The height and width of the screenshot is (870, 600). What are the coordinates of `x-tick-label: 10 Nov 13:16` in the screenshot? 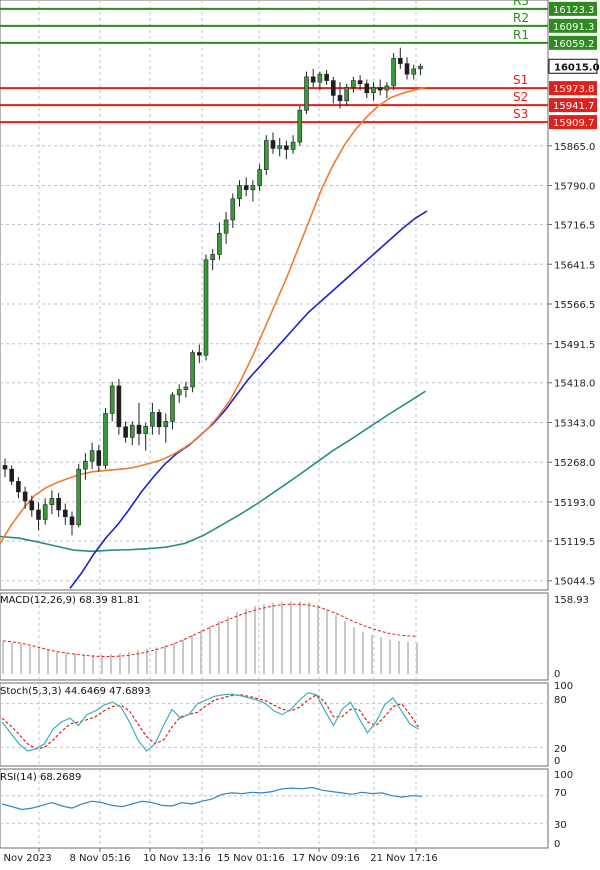 It's located at (176, 858).